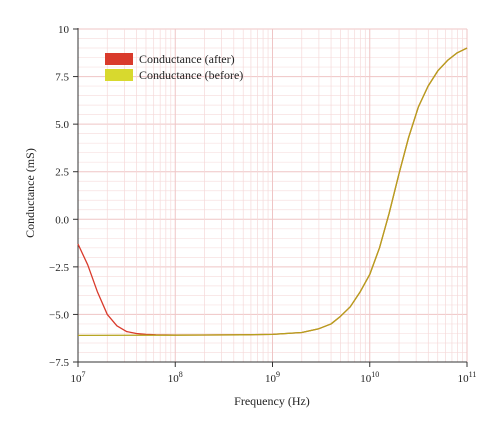 Image resolution: width=500 pixels, height=430 pixels. Describe the element at coordinates (272, 401) in the screenshot. I see `x-axis-title: Frequency (Hz)` at that location.